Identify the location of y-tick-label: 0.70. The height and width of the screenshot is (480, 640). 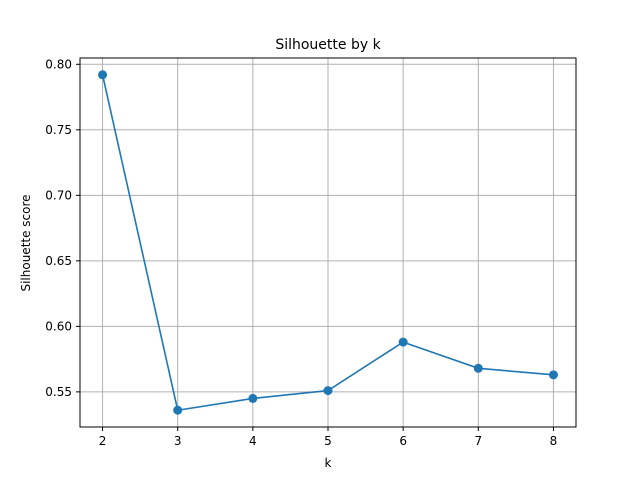
(58, 195).